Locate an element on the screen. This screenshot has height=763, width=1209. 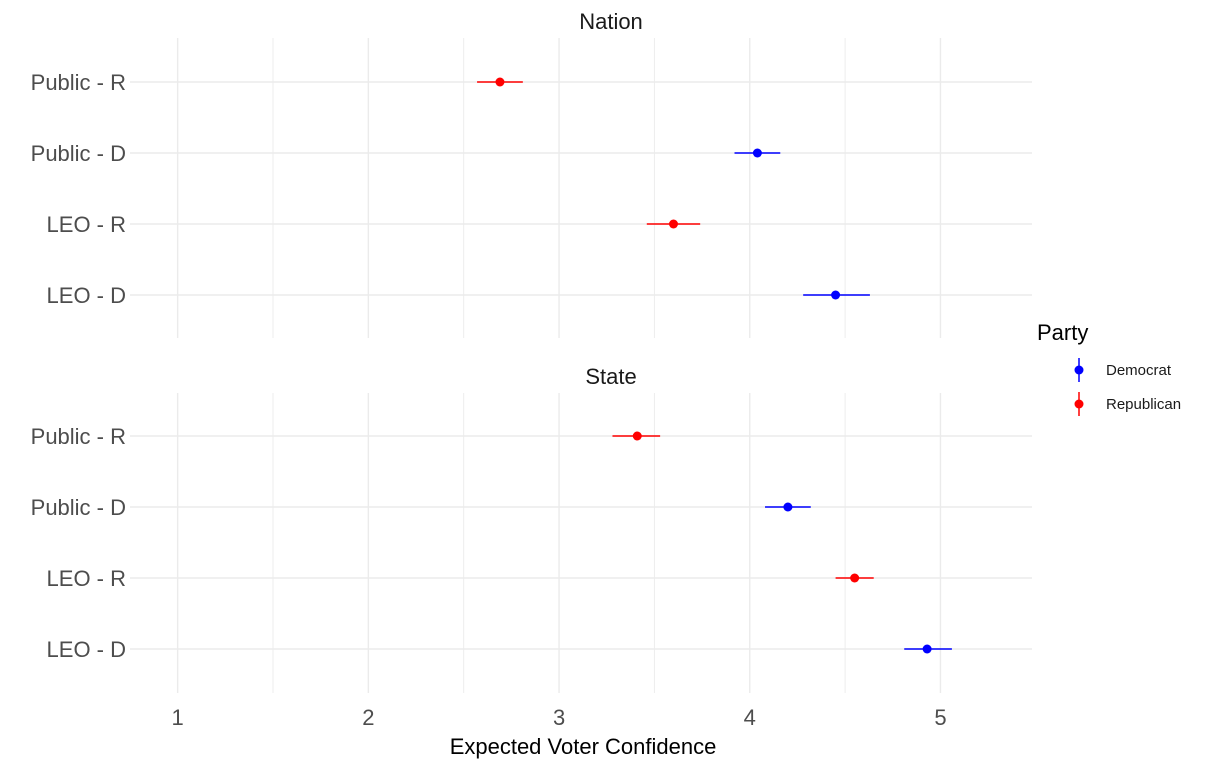
legend: Party Democrat Republican is located at coordinates (1109, 368).